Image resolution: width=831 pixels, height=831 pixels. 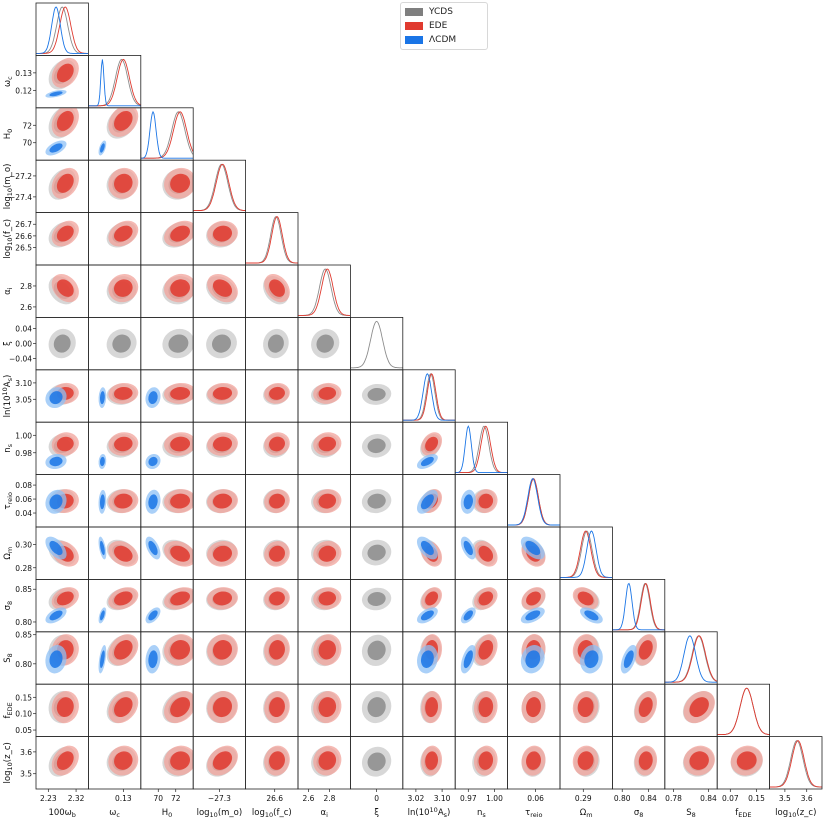 What do you see at coordinates (730, 798) in the screenshot?
I see `xtick-label-fede: 0.07` at bounding box center [730, 798].